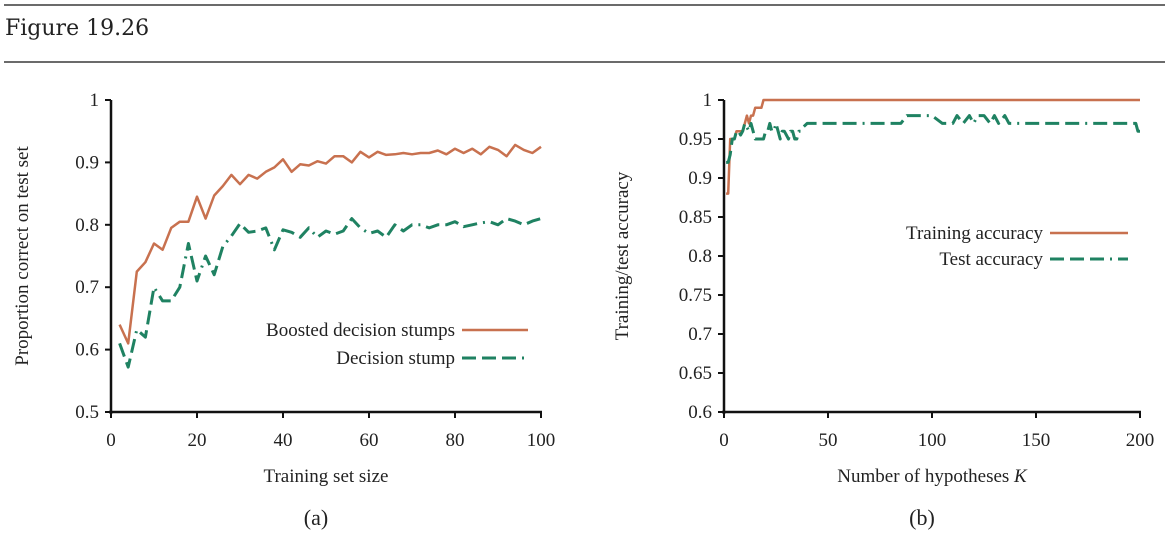  What do you see at coordinates (1017, 246) in the screenshot?
I see `chart-b-legend: Training accuracy Test accuracy` at bounding box center [1017, 246].